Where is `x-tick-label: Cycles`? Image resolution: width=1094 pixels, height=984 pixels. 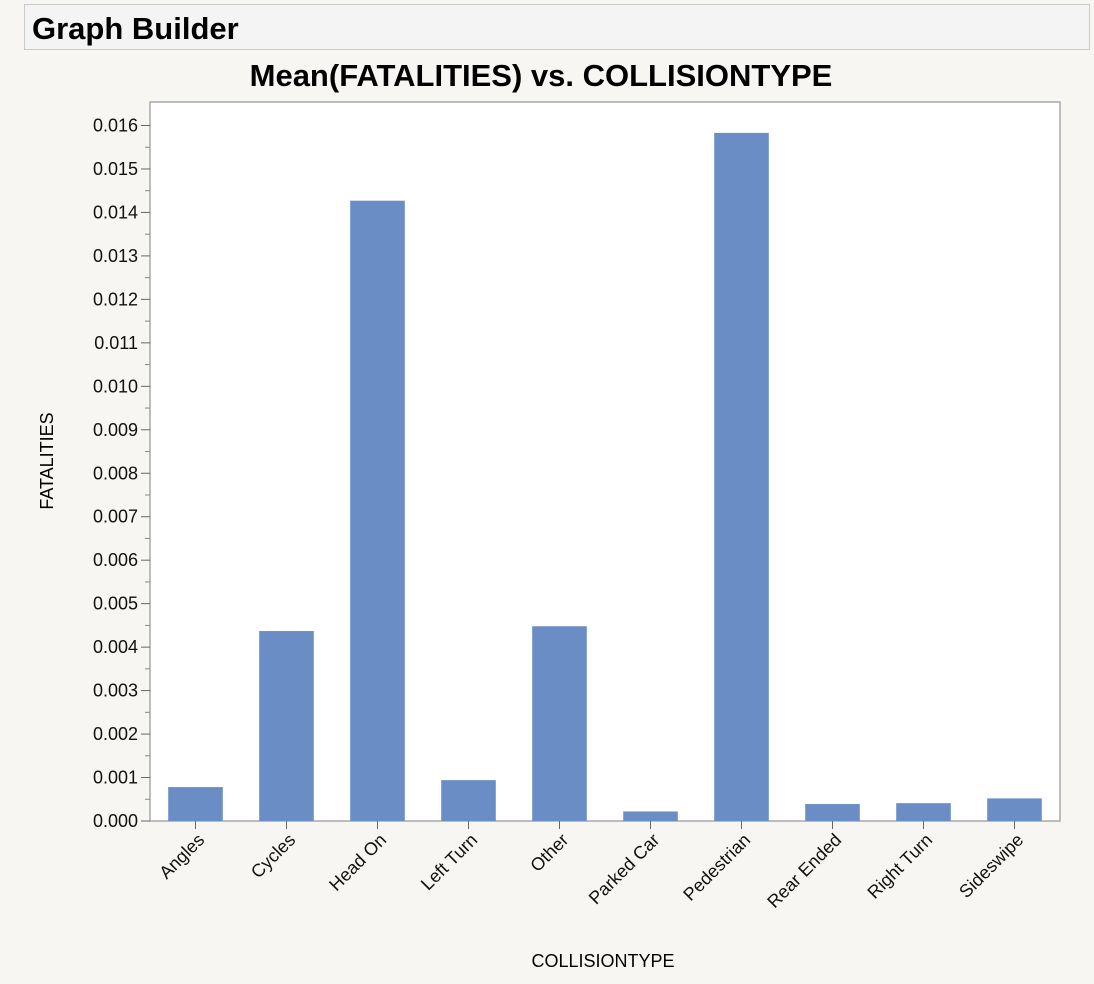 x-tick-label: Cycles is located at coordinates (273, 856).